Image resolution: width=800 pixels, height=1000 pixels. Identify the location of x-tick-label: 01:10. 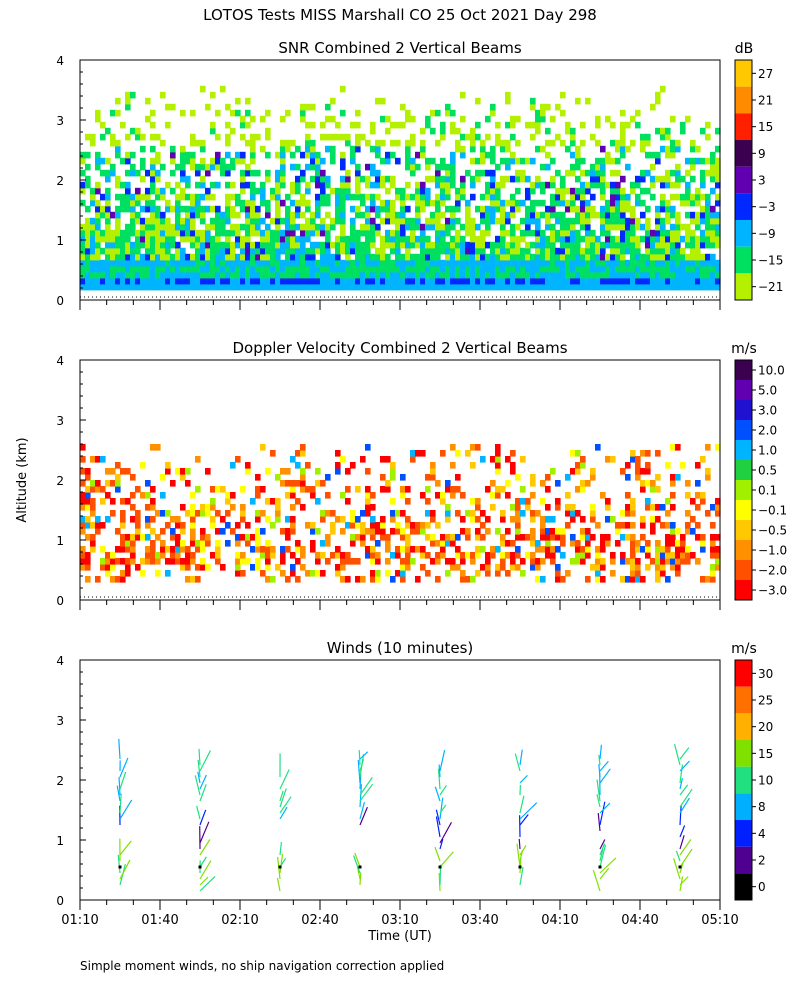
(79, 920).